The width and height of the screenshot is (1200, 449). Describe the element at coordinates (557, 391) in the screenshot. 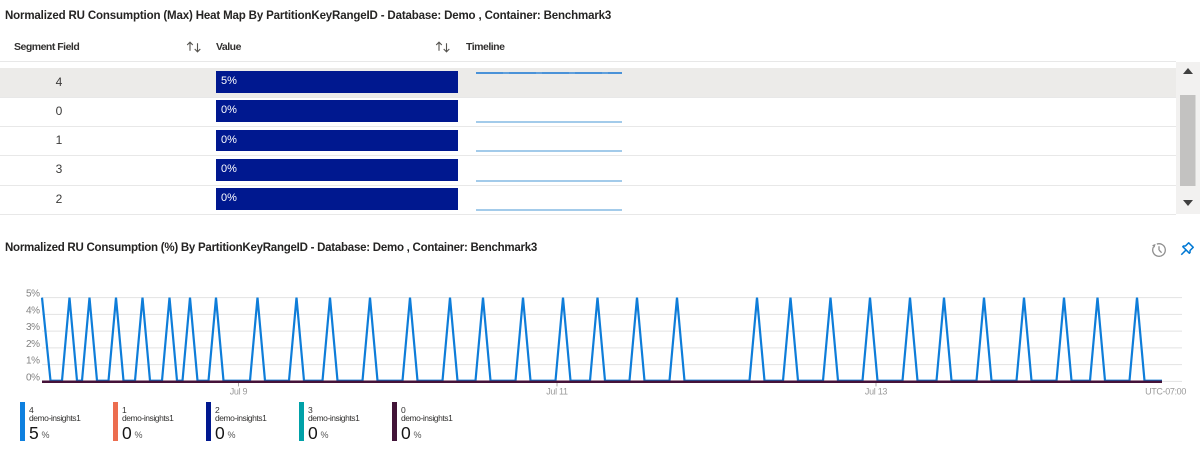

I see `svg-text: Jul 11` at that location.